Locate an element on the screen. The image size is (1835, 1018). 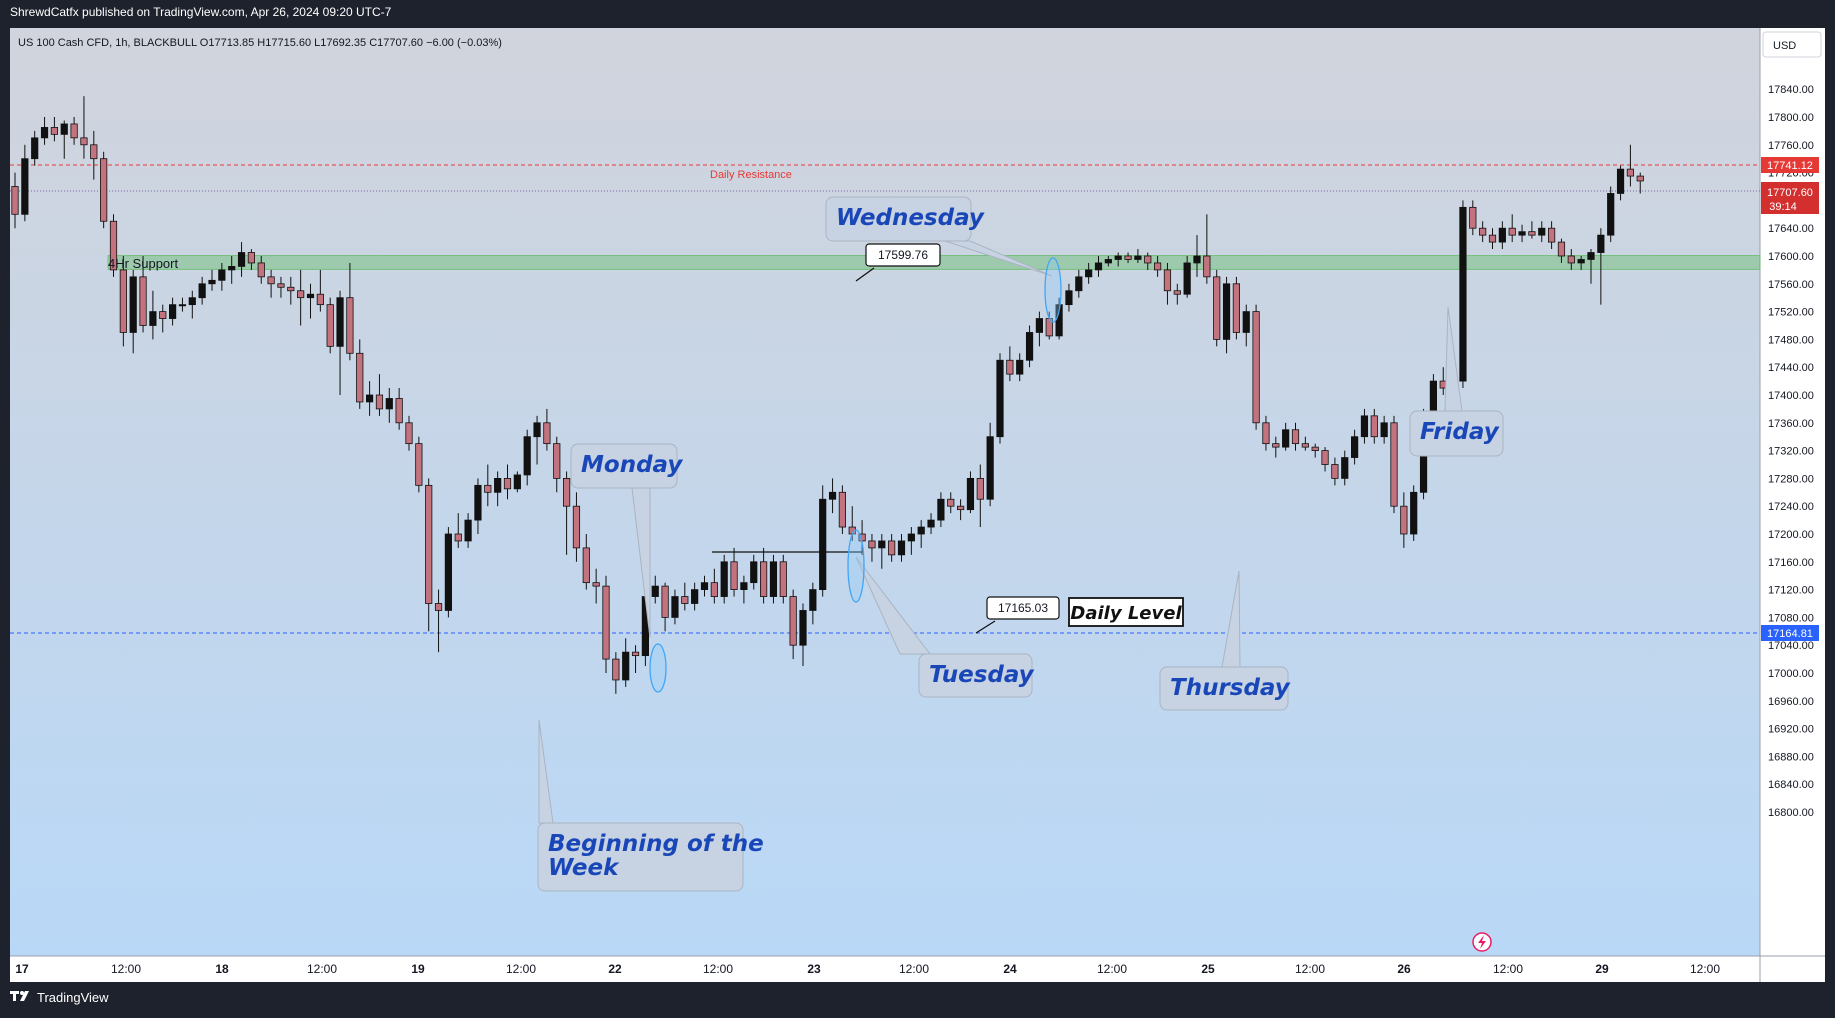
callout-beginning-week-box is located at coordinates (640, 857).